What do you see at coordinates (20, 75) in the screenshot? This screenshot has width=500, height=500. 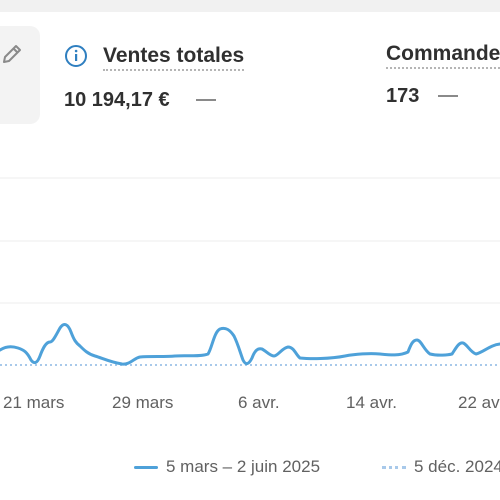 I see `edit-metrics-button` at bounding box center [20, 75].